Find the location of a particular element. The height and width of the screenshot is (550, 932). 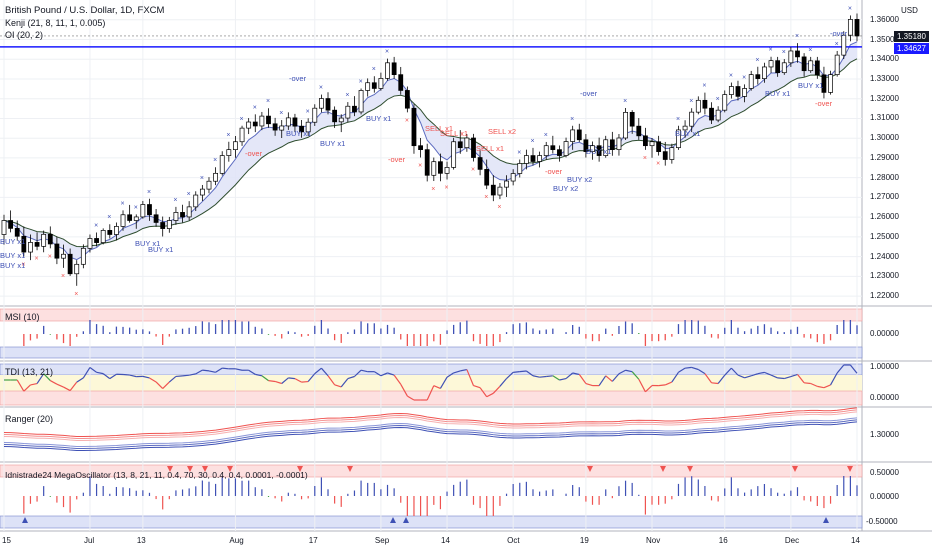

current-price-tag: 1.35180 is located at coordinates (911, 36).